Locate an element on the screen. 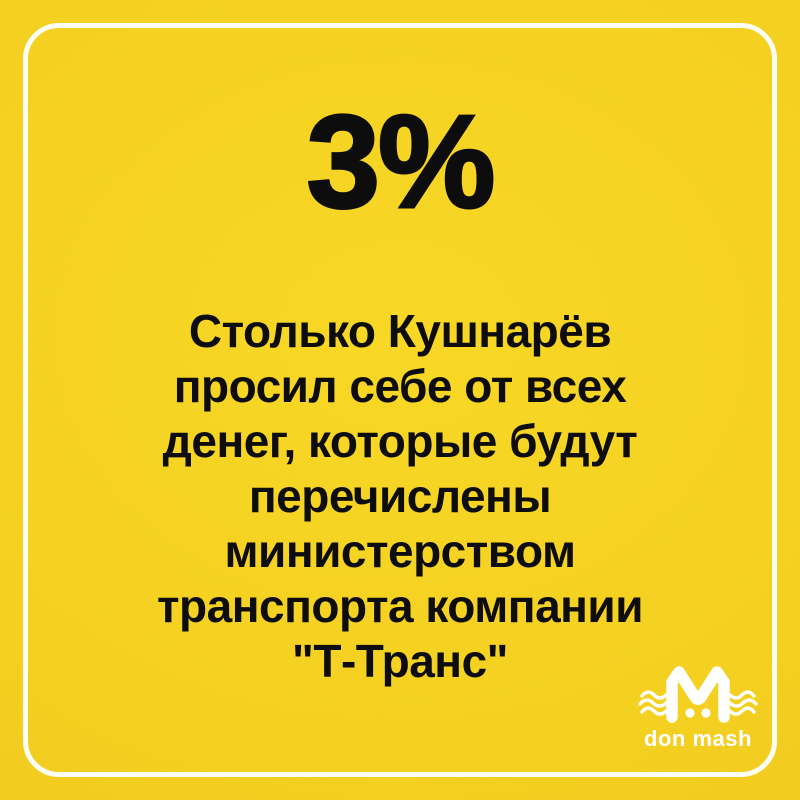  headline-percentage: 3% is located at coordinates (401, 161).